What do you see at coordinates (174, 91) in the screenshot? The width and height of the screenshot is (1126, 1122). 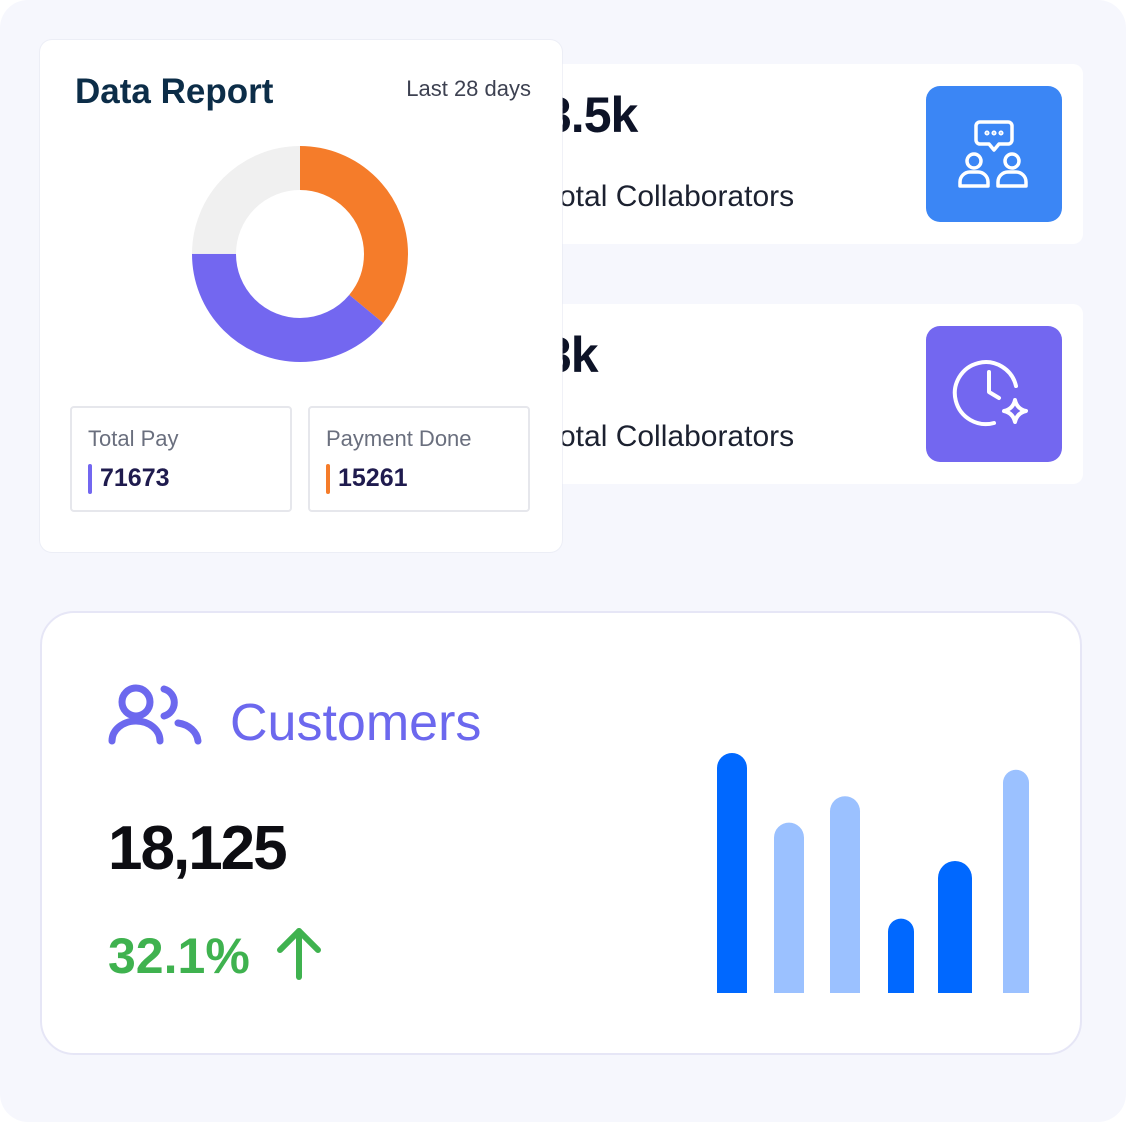 I see `report-title: Data Report` at bounding box center [174, 91].